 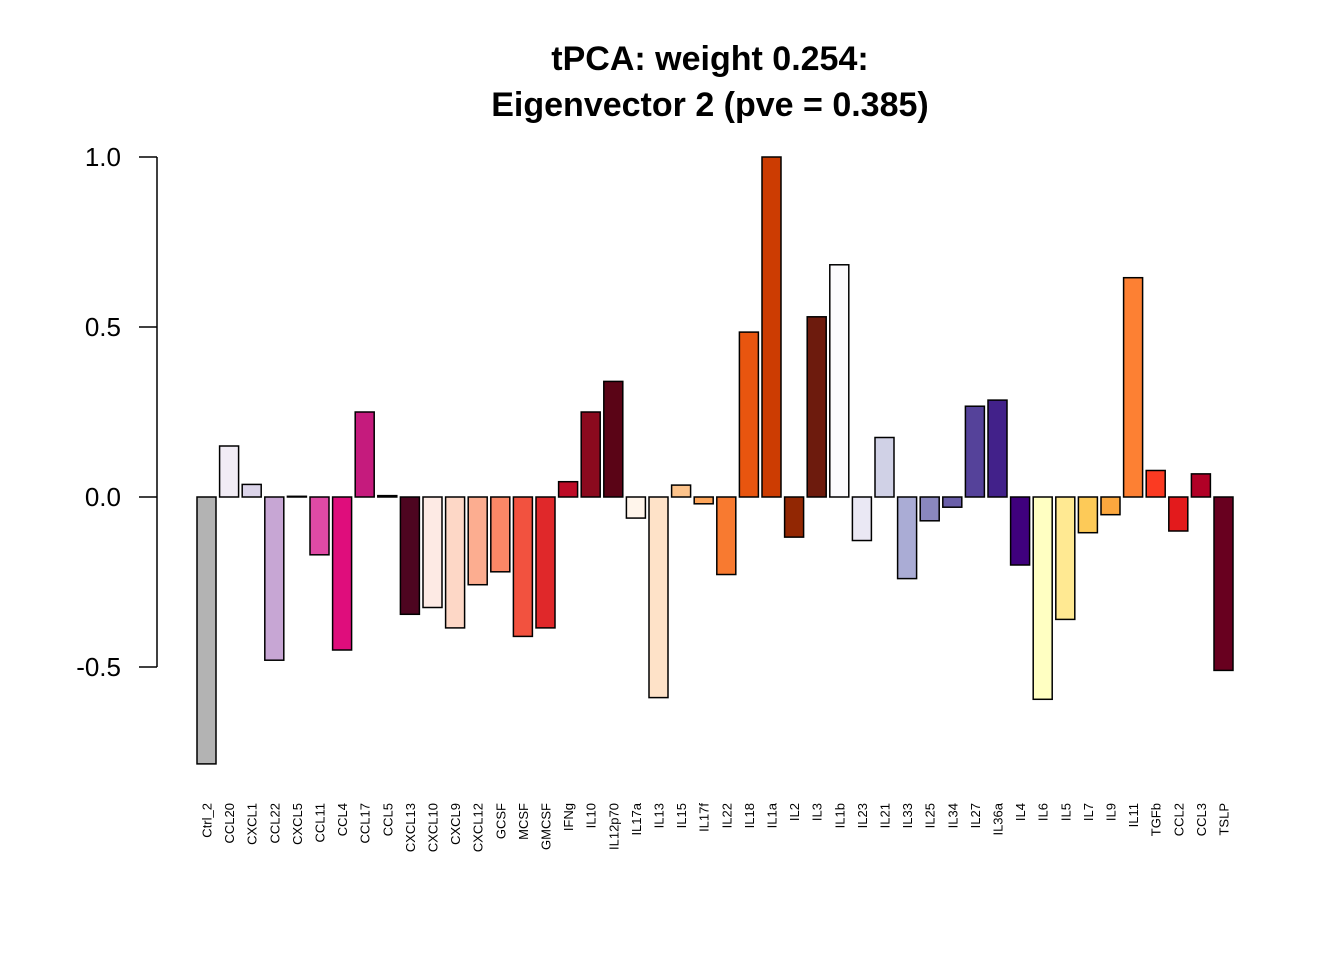 What do you see at coordinates (794, 812) in the screenshot?
I see `x-tick-label: IL2` at bounding box center [794, 812].